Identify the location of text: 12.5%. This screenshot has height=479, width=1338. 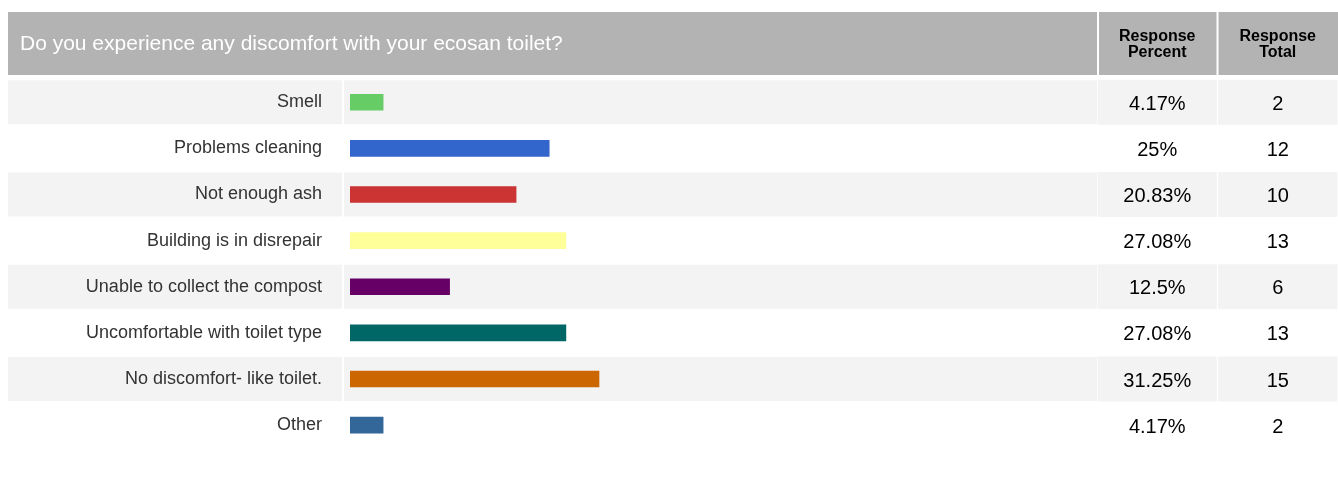
(1157, 287).